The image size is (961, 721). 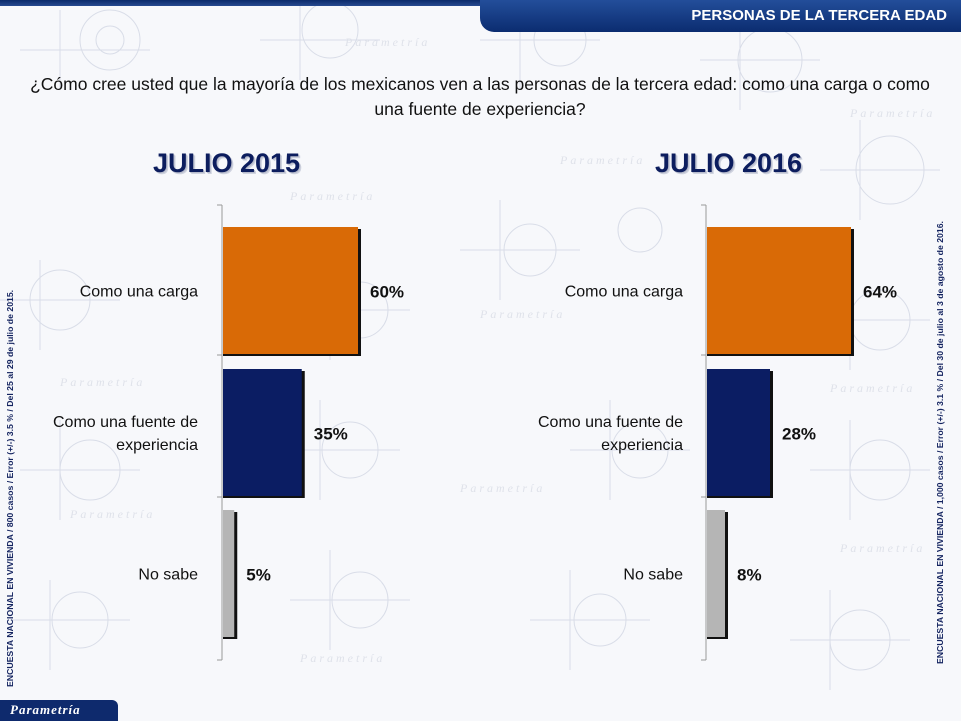 I want to click on header-title: PERSONAS DE LA TERCERA EDAD, so click(x=819, y=15).